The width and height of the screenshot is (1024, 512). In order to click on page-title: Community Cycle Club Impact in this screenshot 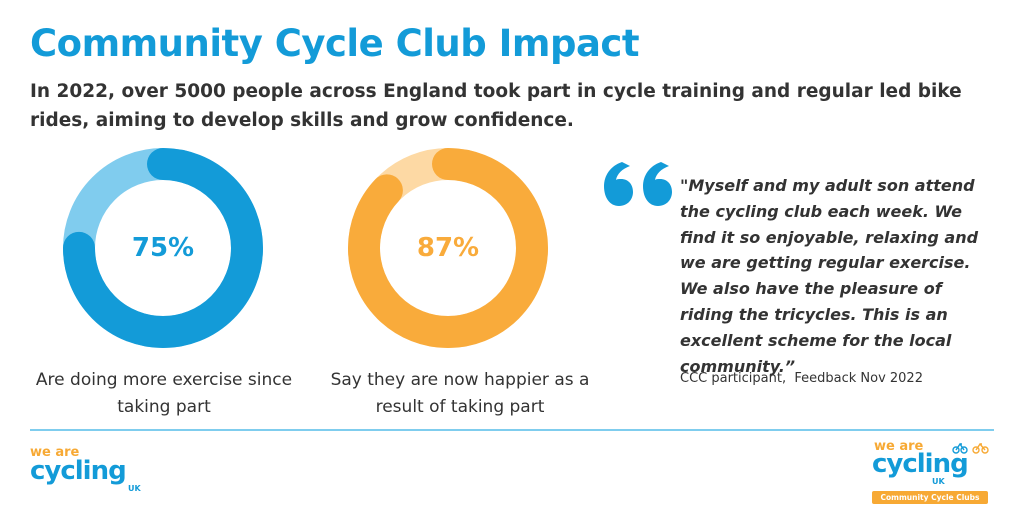, I will do `click(335, 43)`.